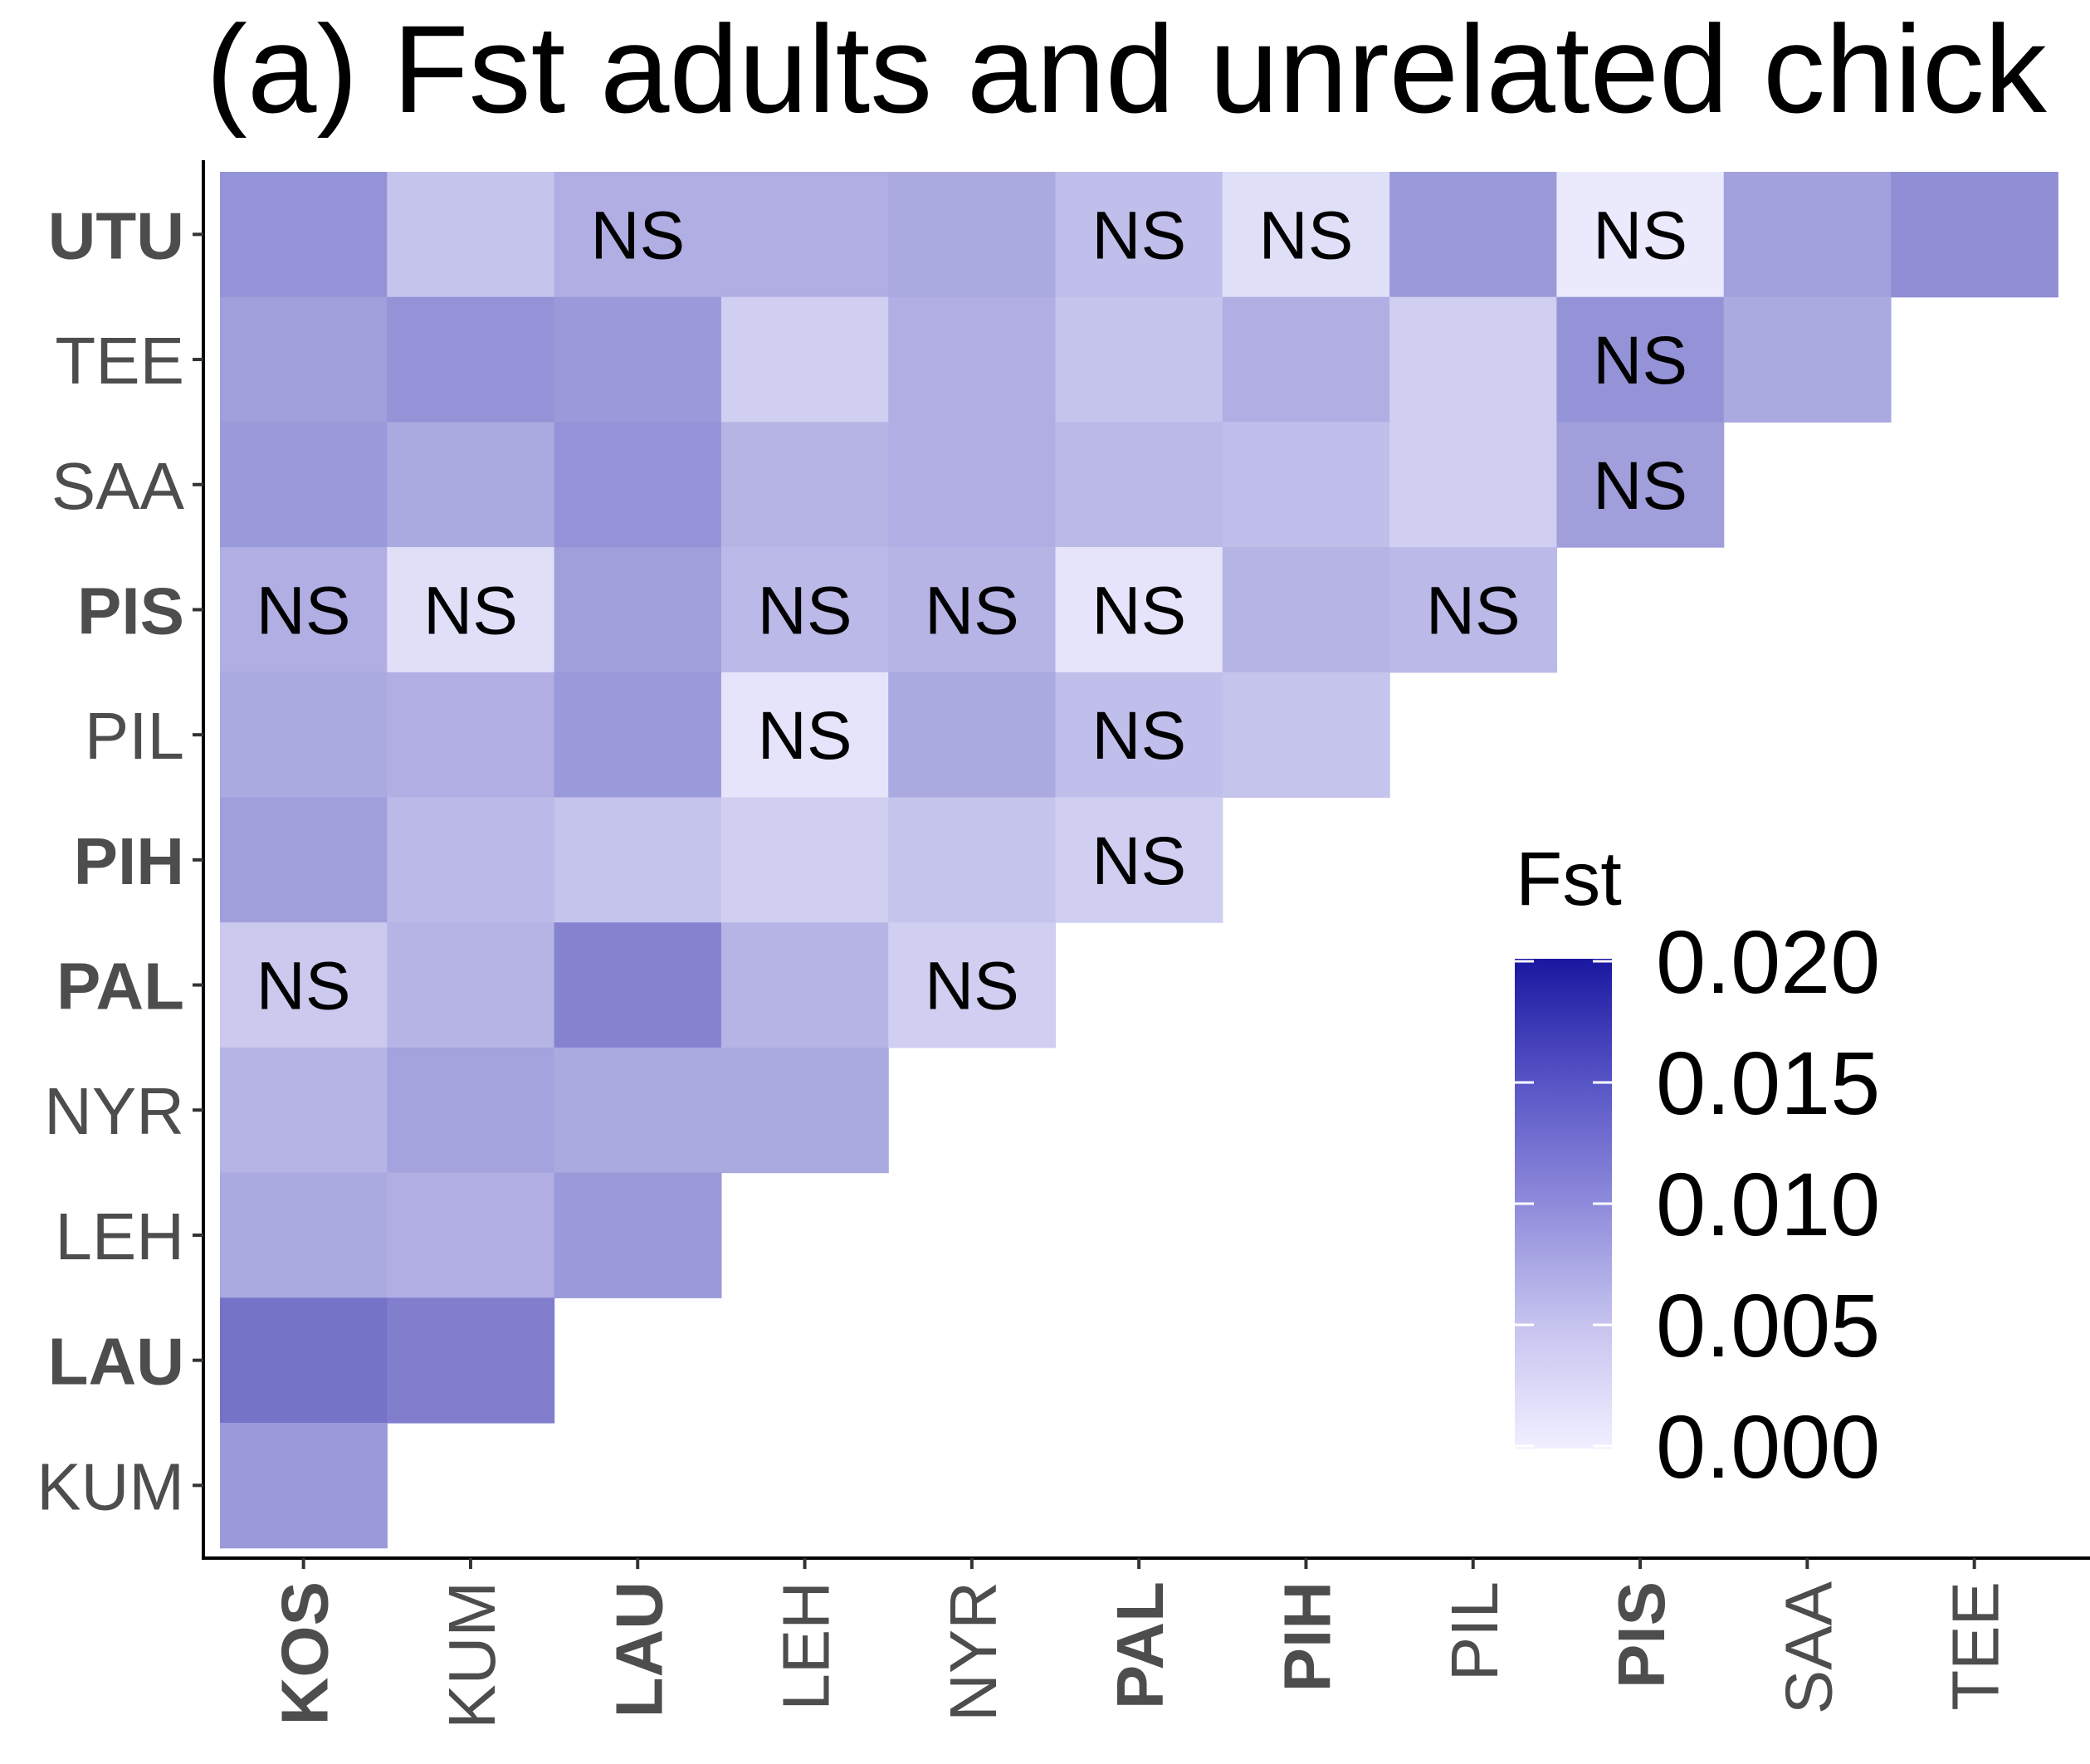 The height and width of the screenshot is (1764, 2090). Describe the element at coordinates (1306, 610) in the screenshot. I see `heatmap-cell-pis-pih` at that location.